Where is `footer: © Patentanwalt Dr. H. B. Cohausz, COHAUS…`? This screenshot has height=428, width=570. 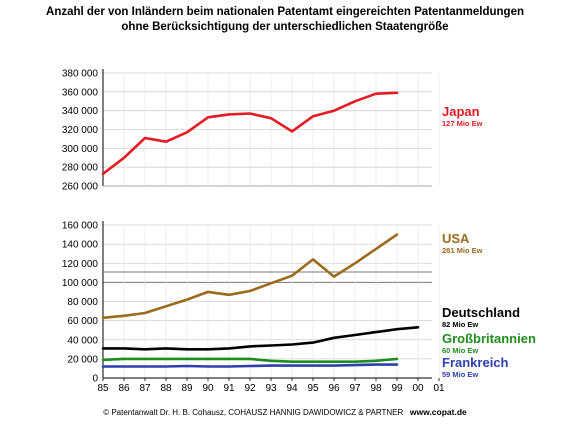 footer: © Patentanwalt Dr. H. B. Cohausz, COHAUS… is located at coordinates (285, 412).